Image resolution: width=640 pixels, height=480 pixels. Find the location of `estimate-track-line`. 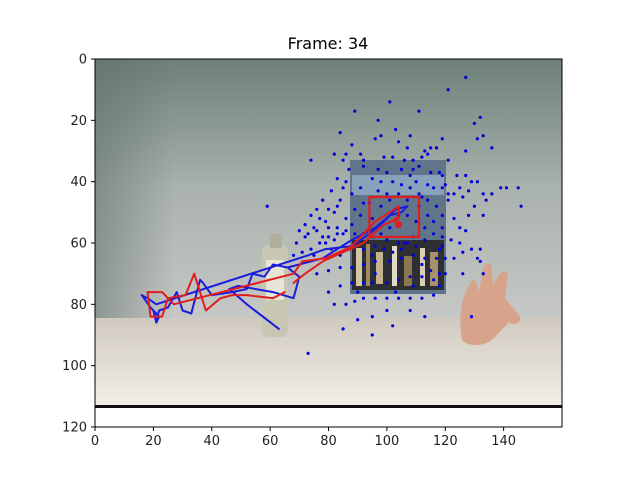

estimate-track-line is located at coordinates (273, 261).